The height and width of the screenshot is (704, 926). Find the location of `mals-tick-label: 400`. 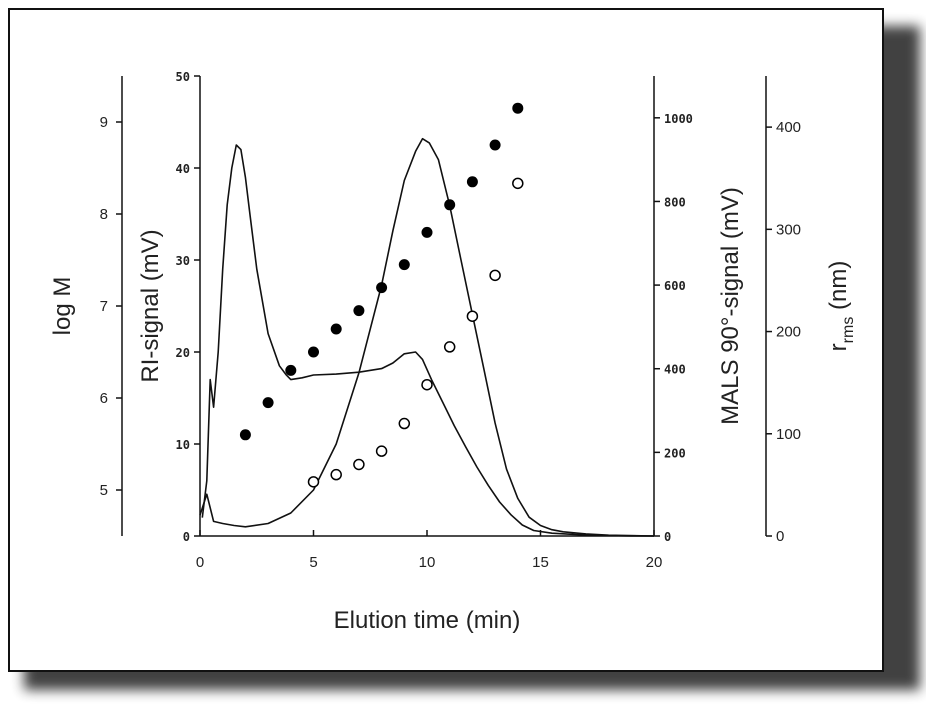

mals-tick-label: 400 is located at coordinates (675, 370).